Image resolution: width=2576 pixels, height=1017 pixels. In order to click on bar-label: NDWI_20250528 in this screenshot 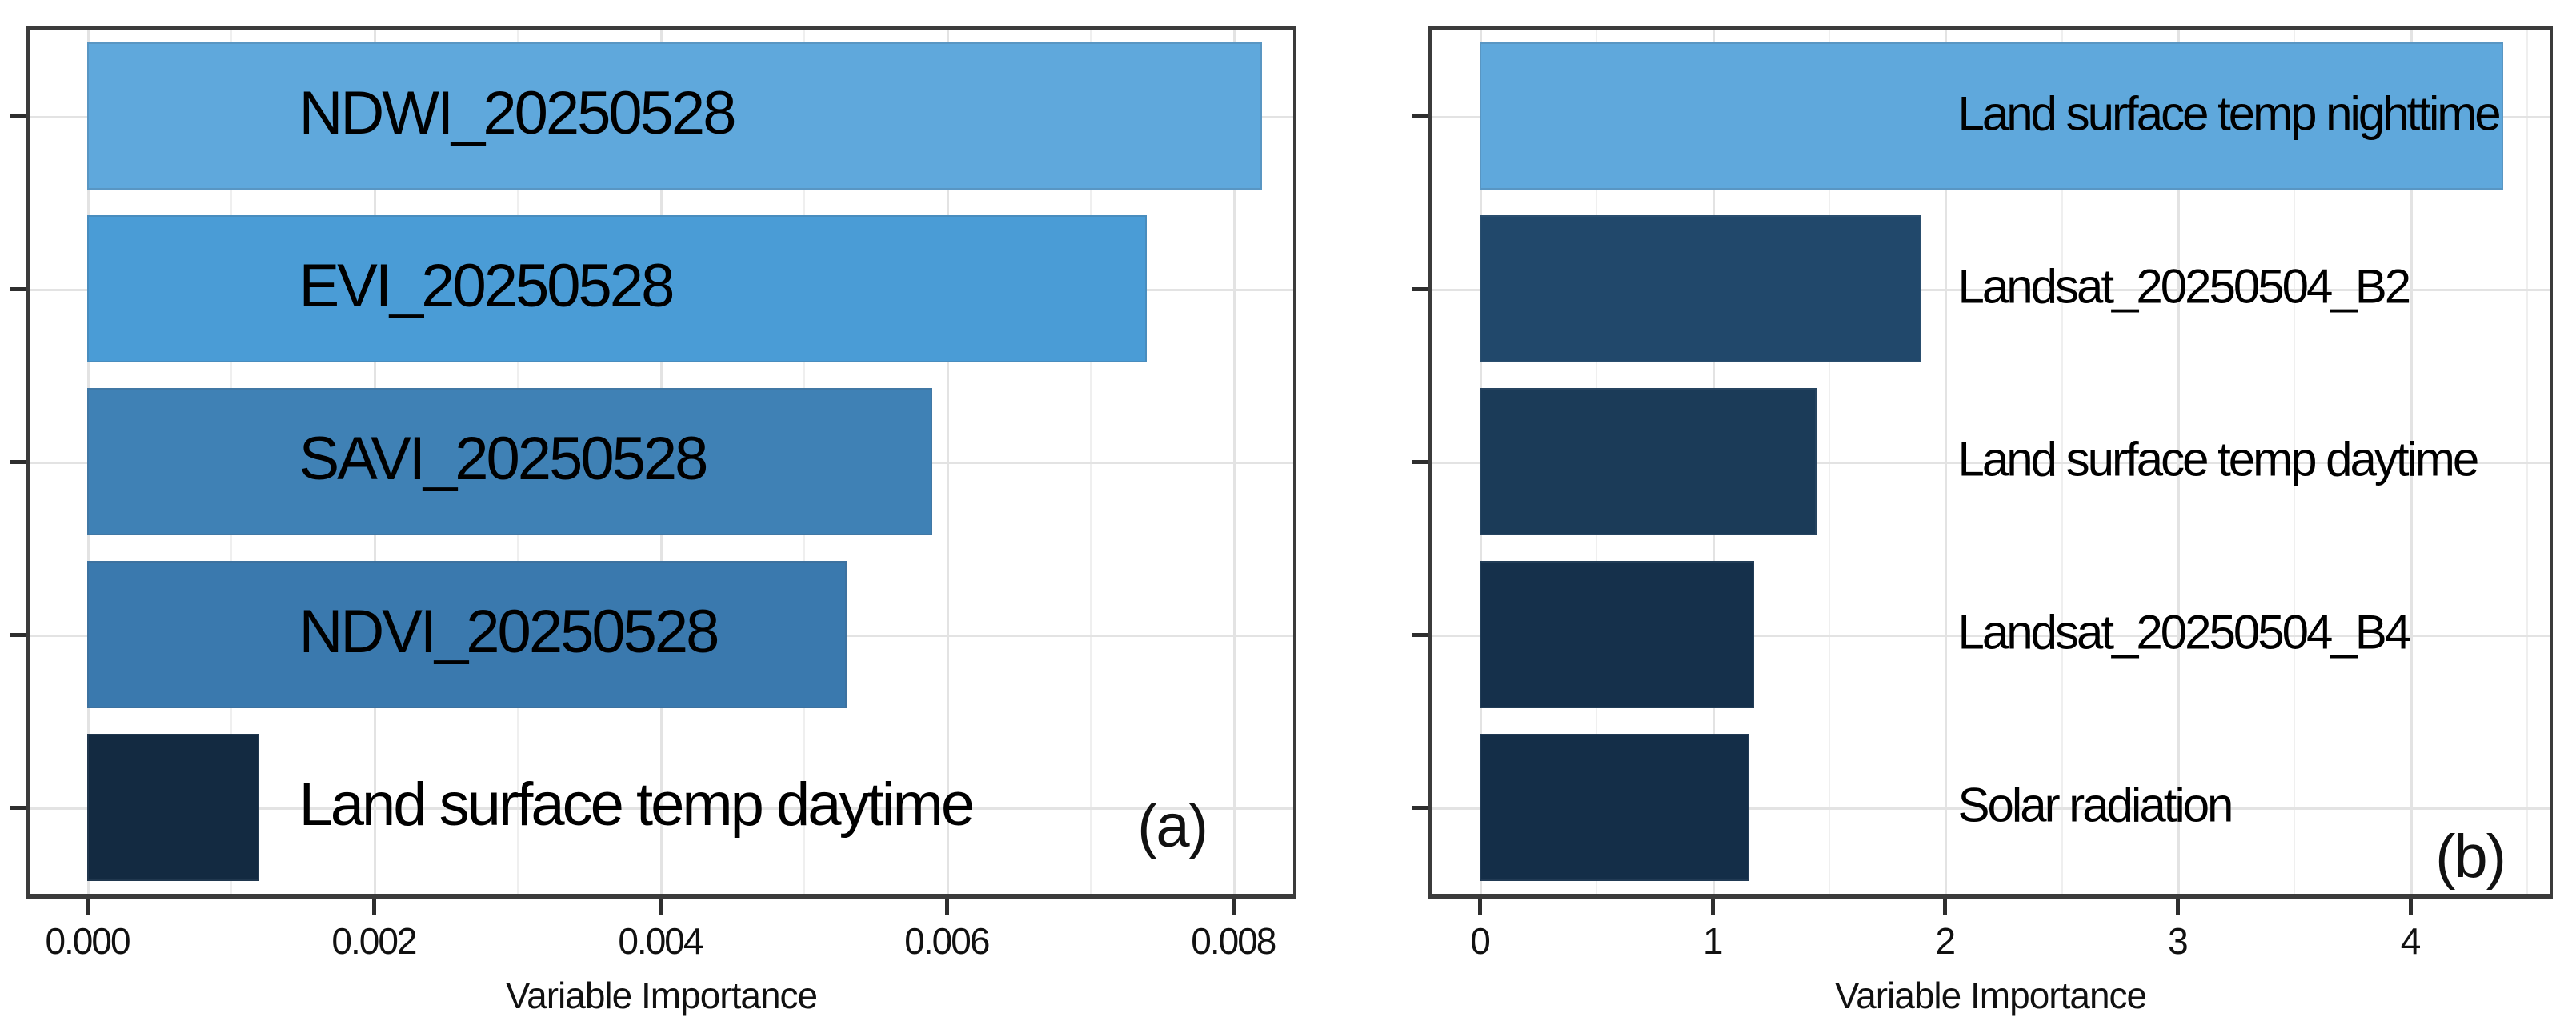, I will do `click(517, 112)`.